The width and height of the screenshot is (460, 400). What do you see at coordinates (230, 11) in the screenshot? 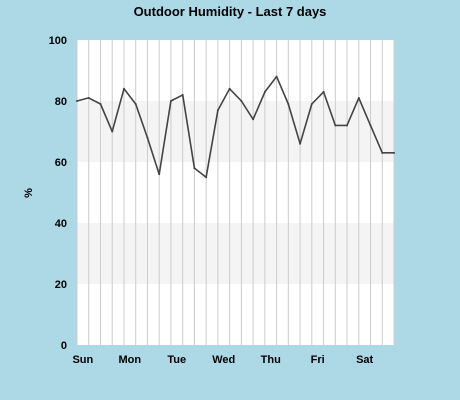
I see `chart-title: Outdoor Humidity - Last 7 days` at bounding box center [230, 11].